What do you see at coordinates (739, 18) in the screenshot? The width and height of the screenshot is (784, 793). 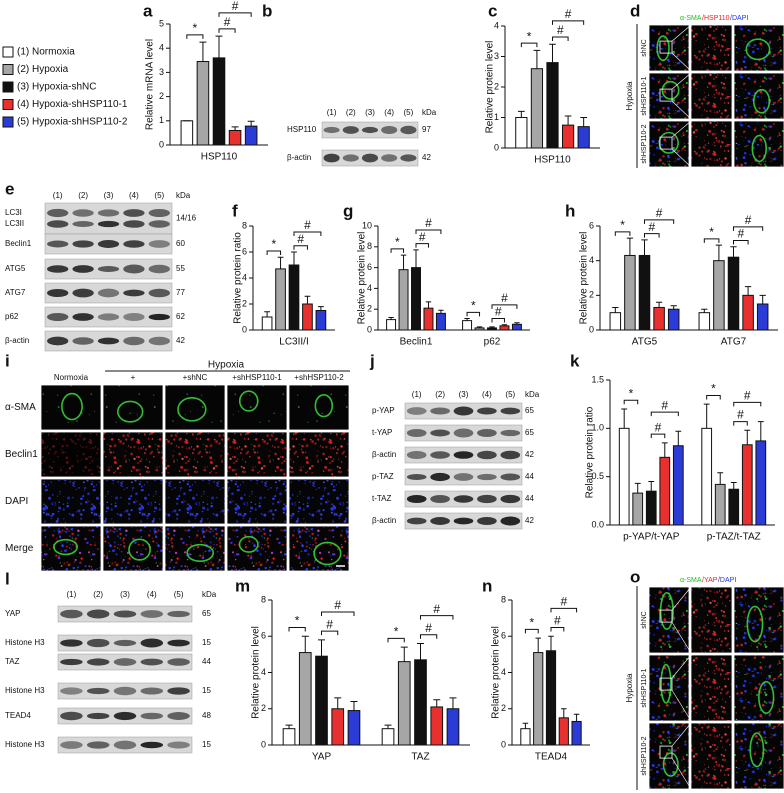 I see `stain-label: /DAPI` at bounding box center [739, 18].